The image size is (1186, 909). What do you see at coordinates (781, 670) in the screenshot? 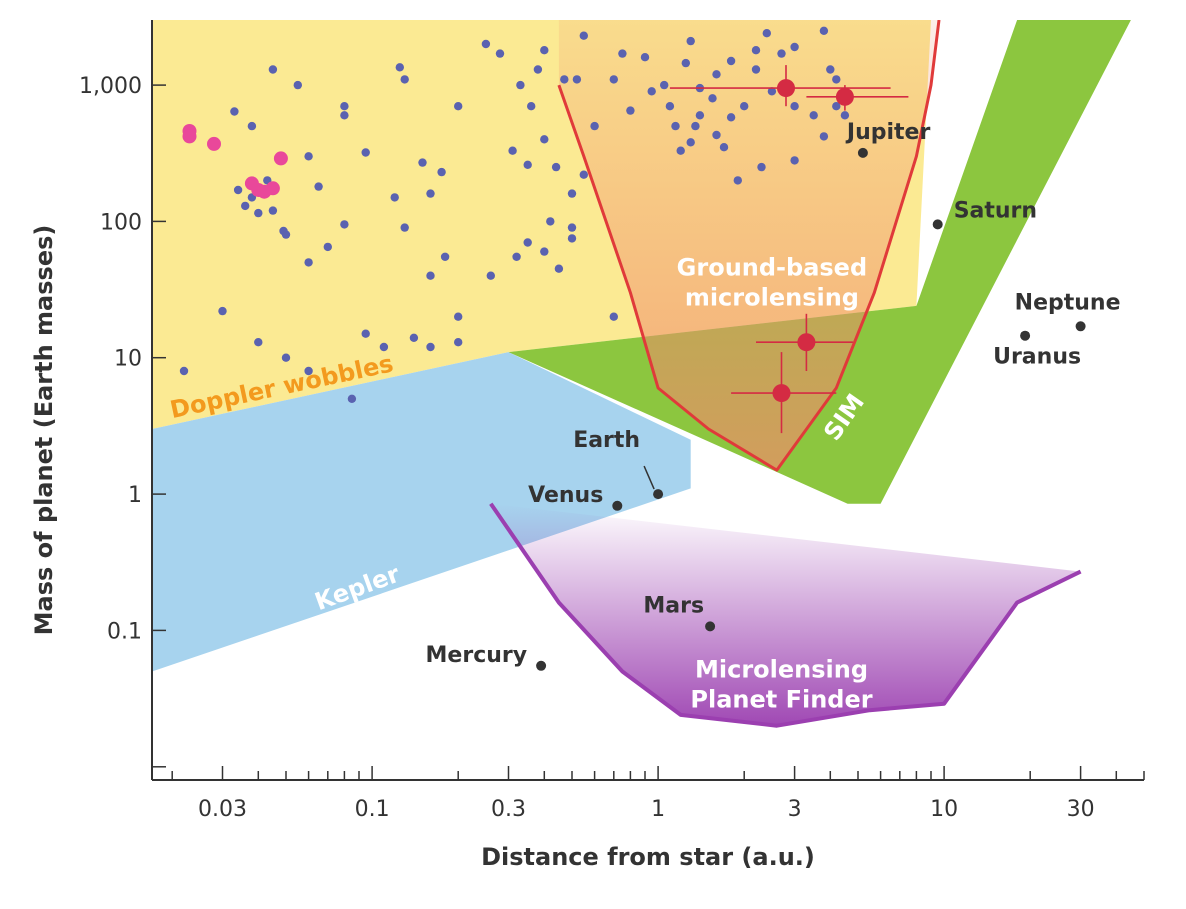
I see `region-label-line: Microlensing` at bounding box center [781, 670].